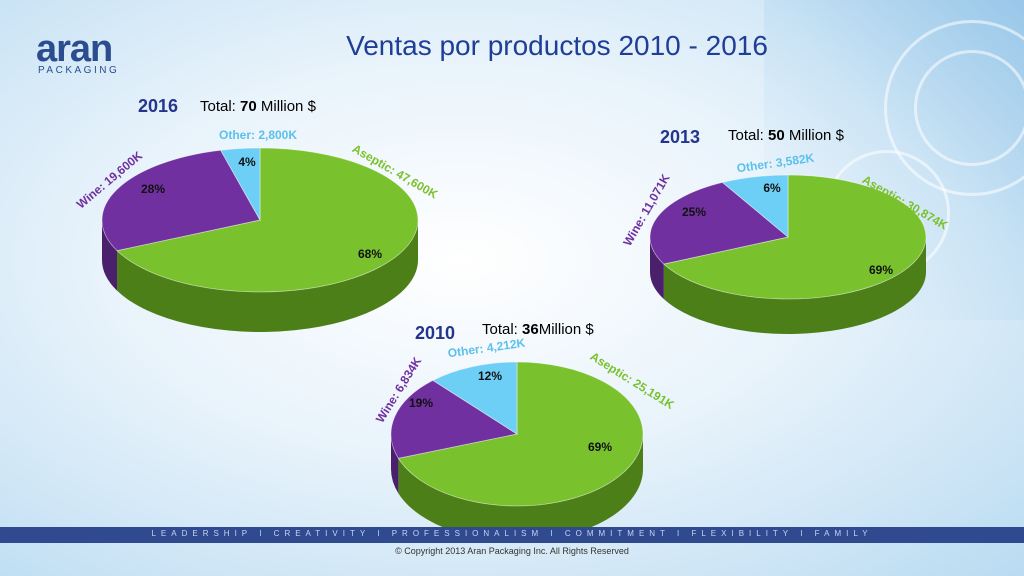 The width and height of the screenshot is (1024, 576). What do you see at coordinates (435, 333) in the screenshot?
I see `year-label-2010: 2010` at bounding box center [435, 333].